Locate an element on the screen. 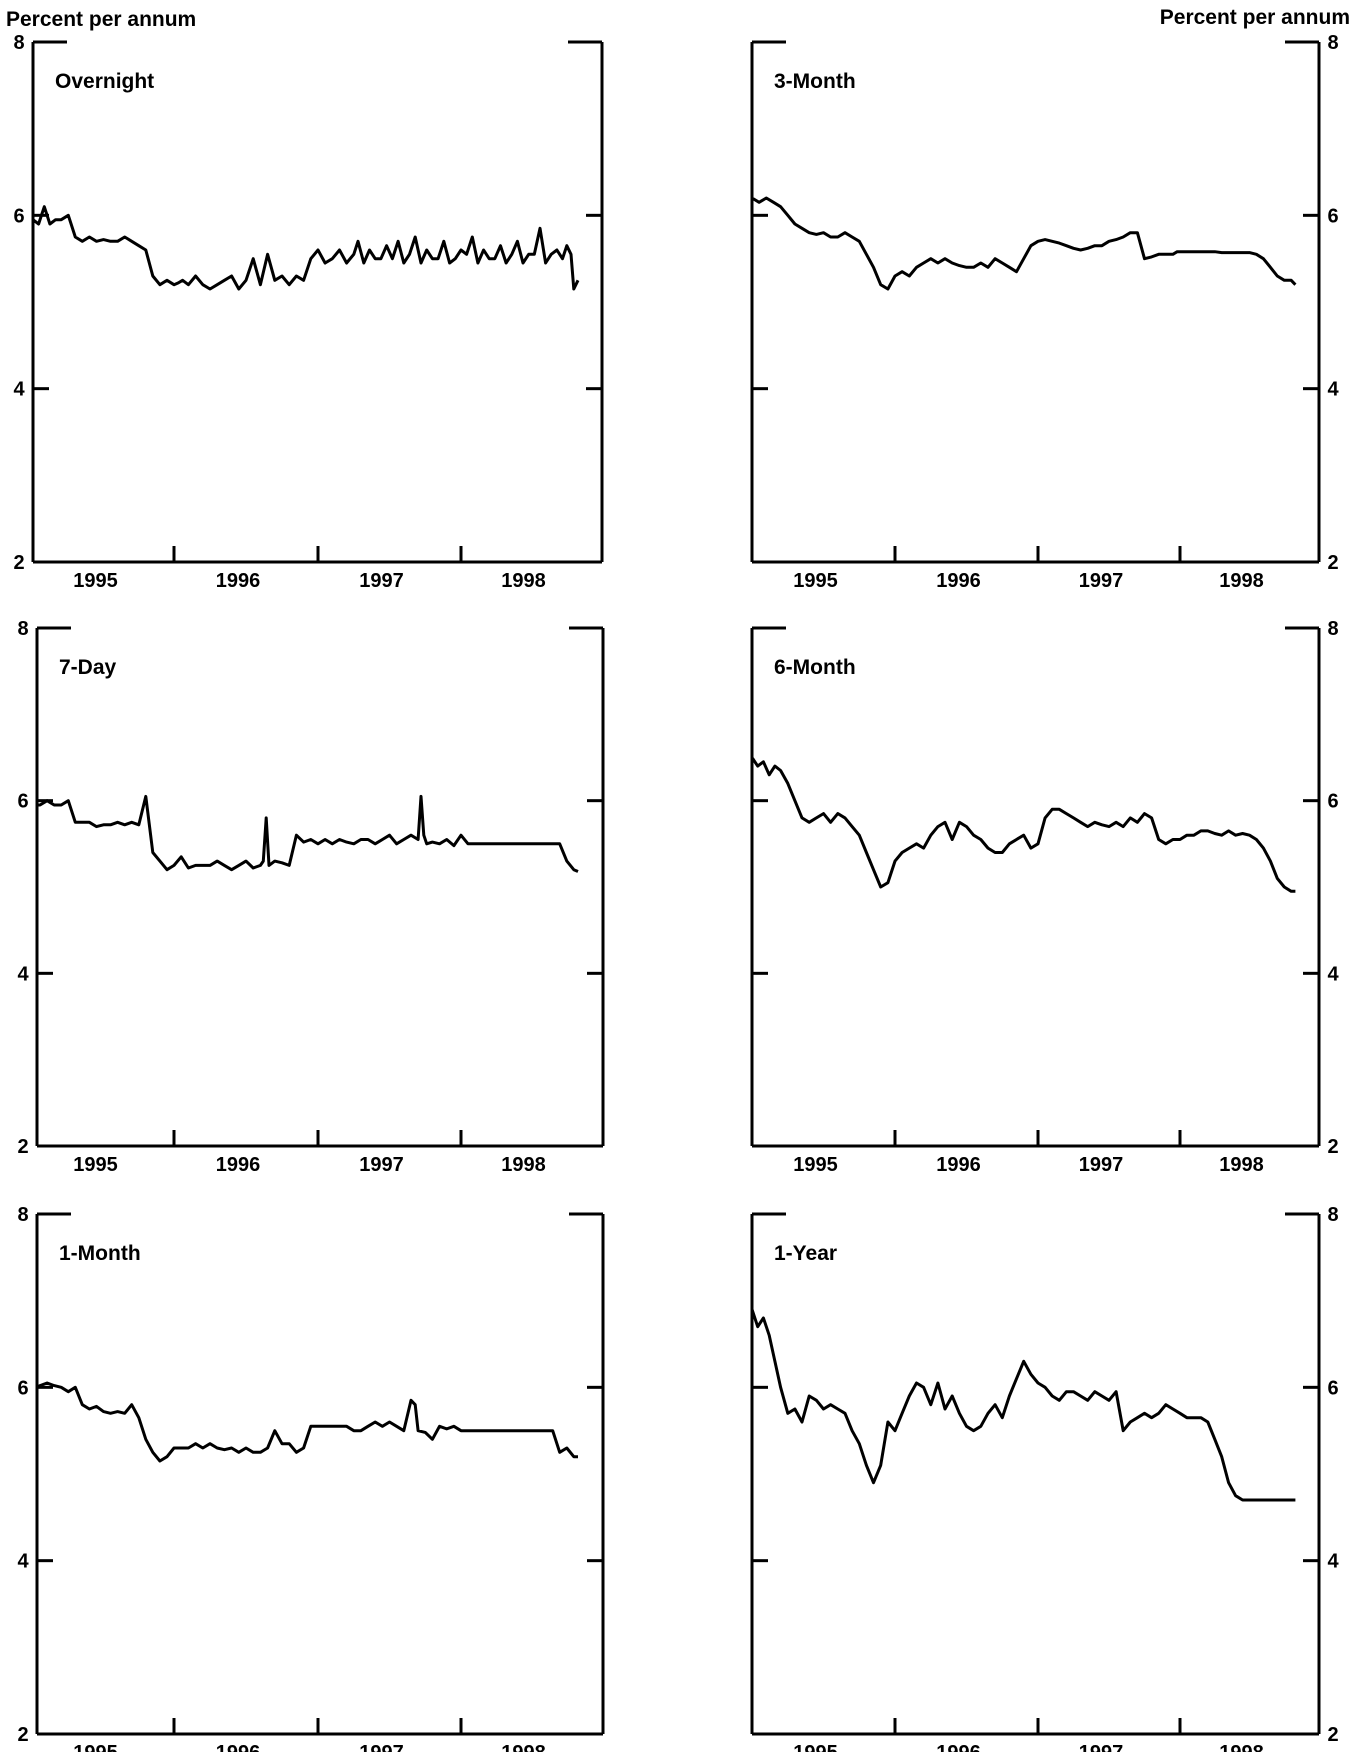 This screenshot has width=1356, height=1752. chart-panel-1-year: 2 4 6 8 1995 1996 1997 1998 1-Year is located at coordinates (1044, 1478).